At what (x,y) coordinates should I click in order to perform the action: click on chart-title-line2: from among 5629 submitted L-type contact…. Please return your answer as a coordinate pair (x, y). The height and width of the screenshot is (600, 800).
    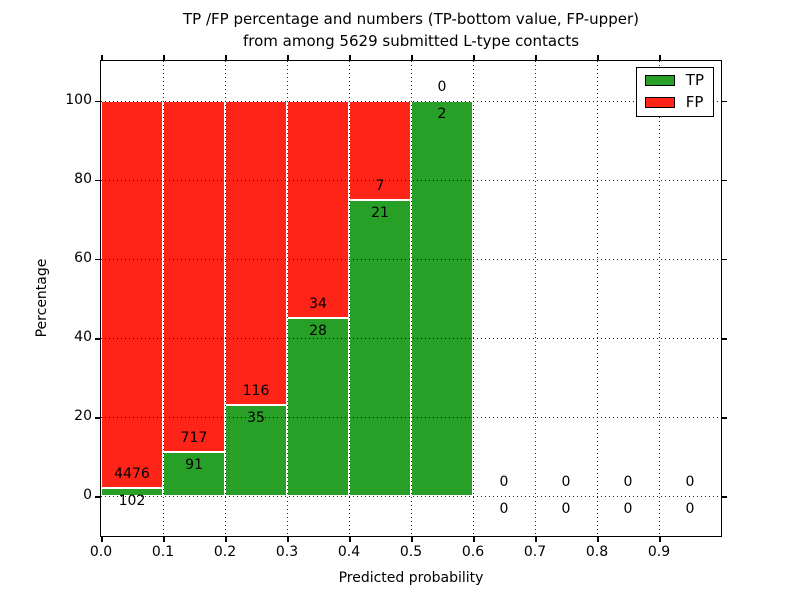
    Looking at the image, I should click on (411, 41).